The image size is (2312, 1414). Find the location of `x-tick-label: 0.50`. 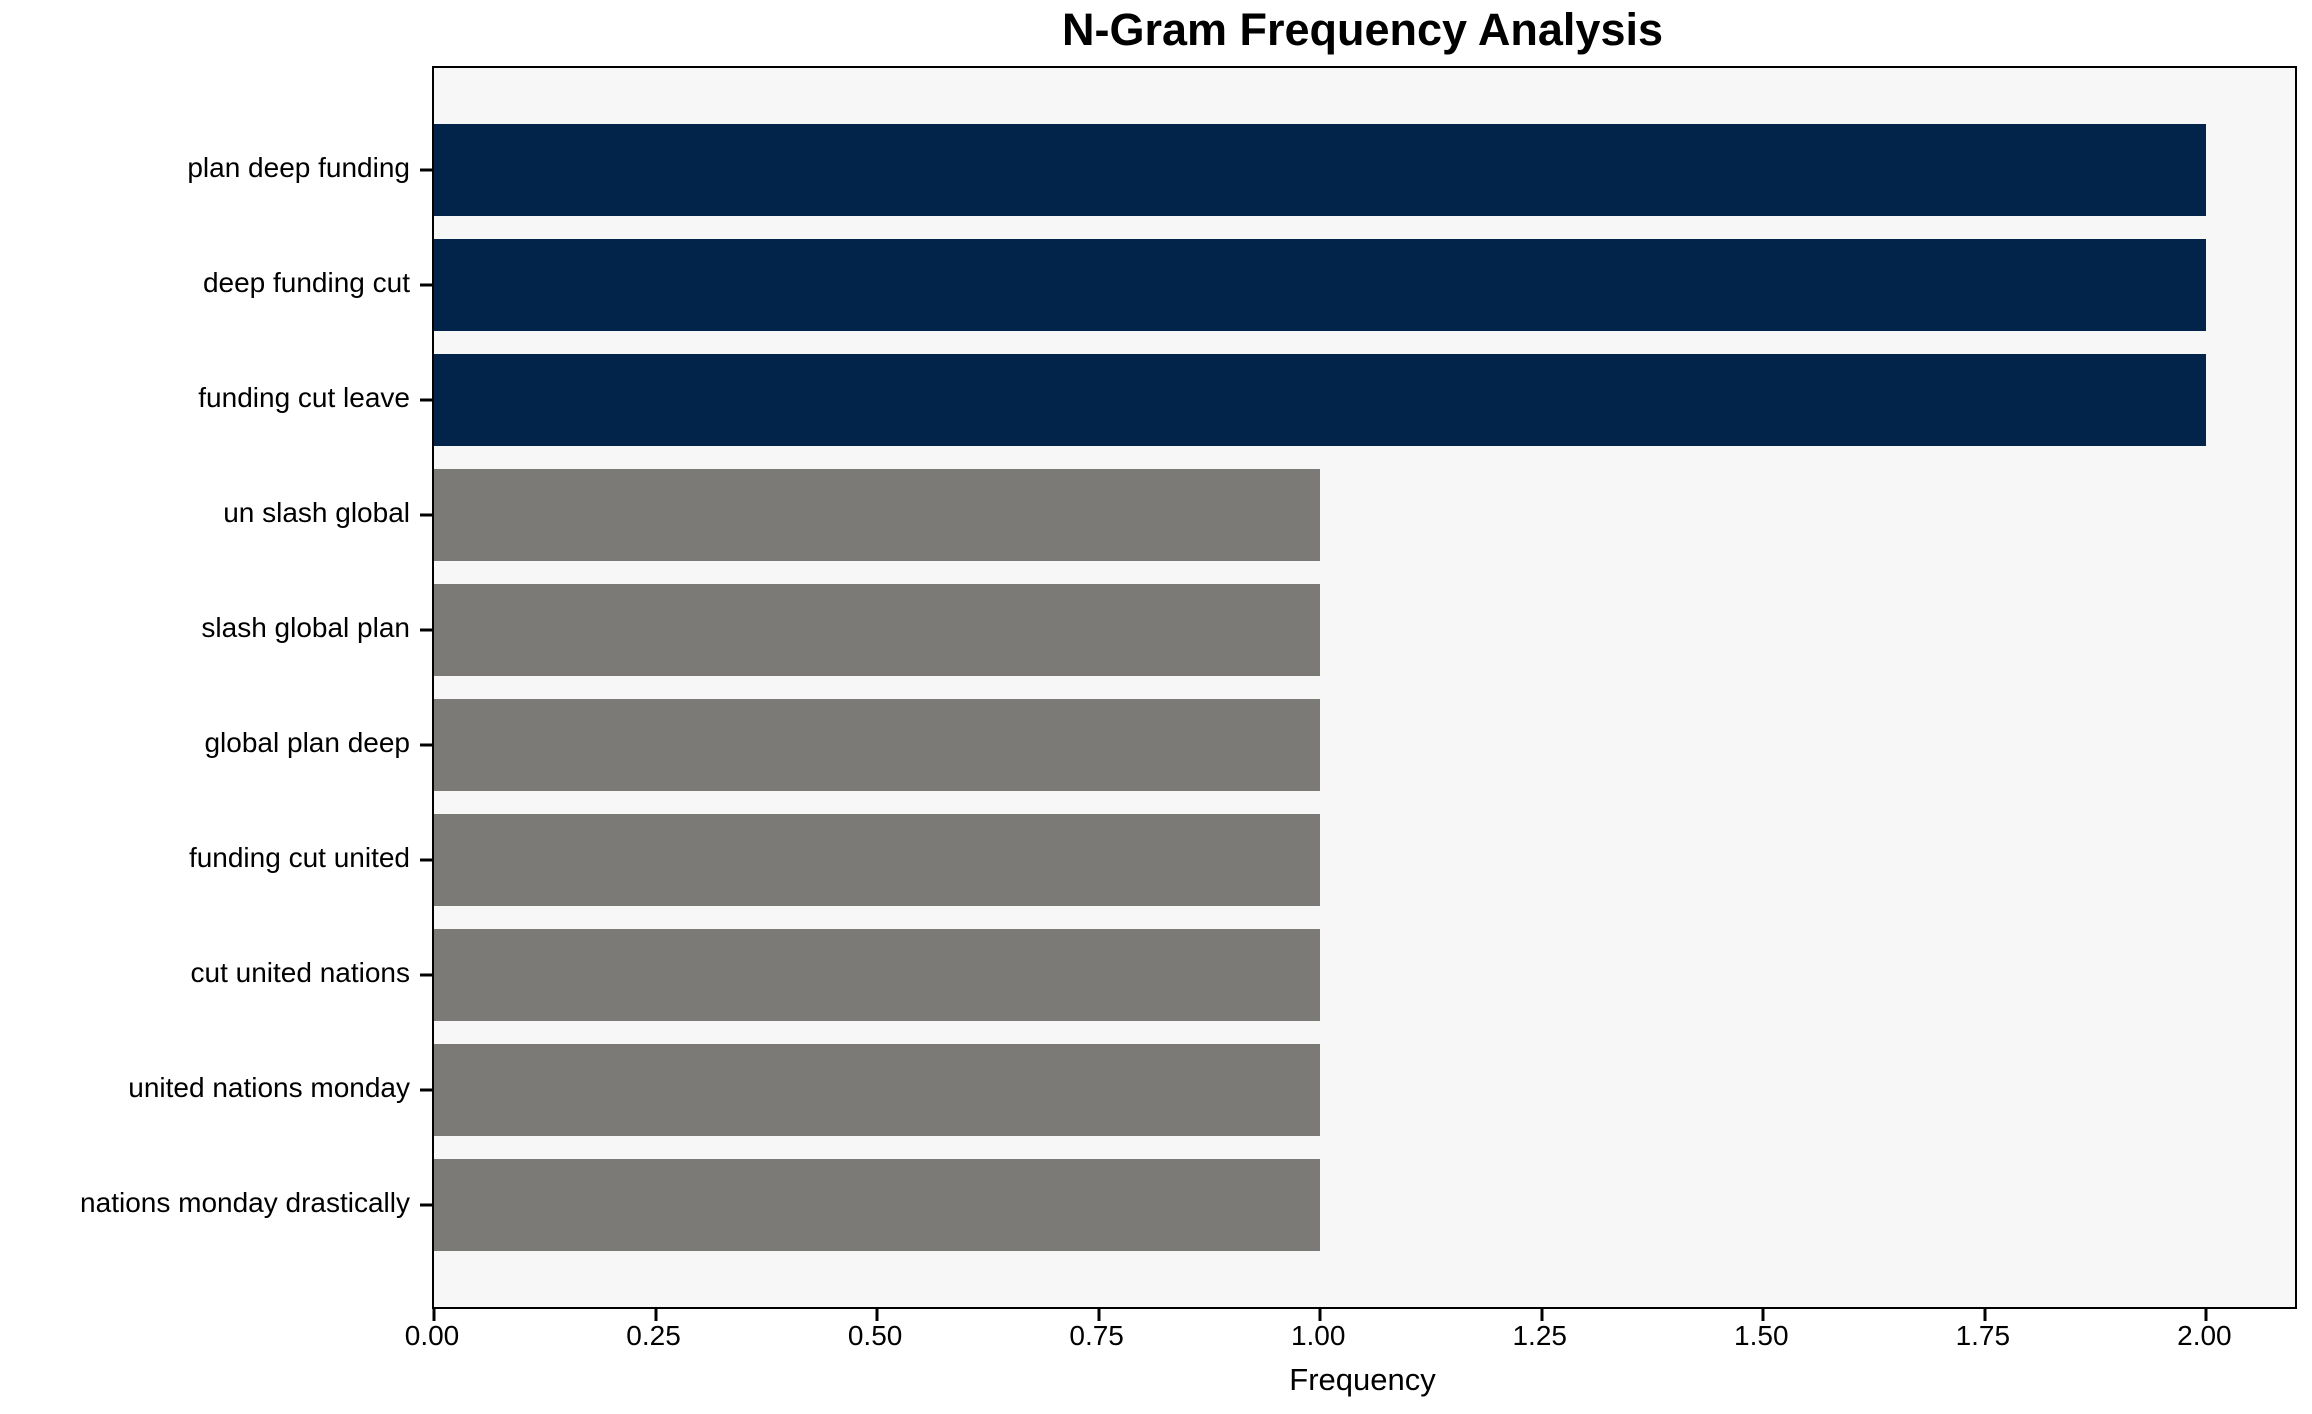

x-tick-label: 0.50 is located at coordinates (875, 1335).